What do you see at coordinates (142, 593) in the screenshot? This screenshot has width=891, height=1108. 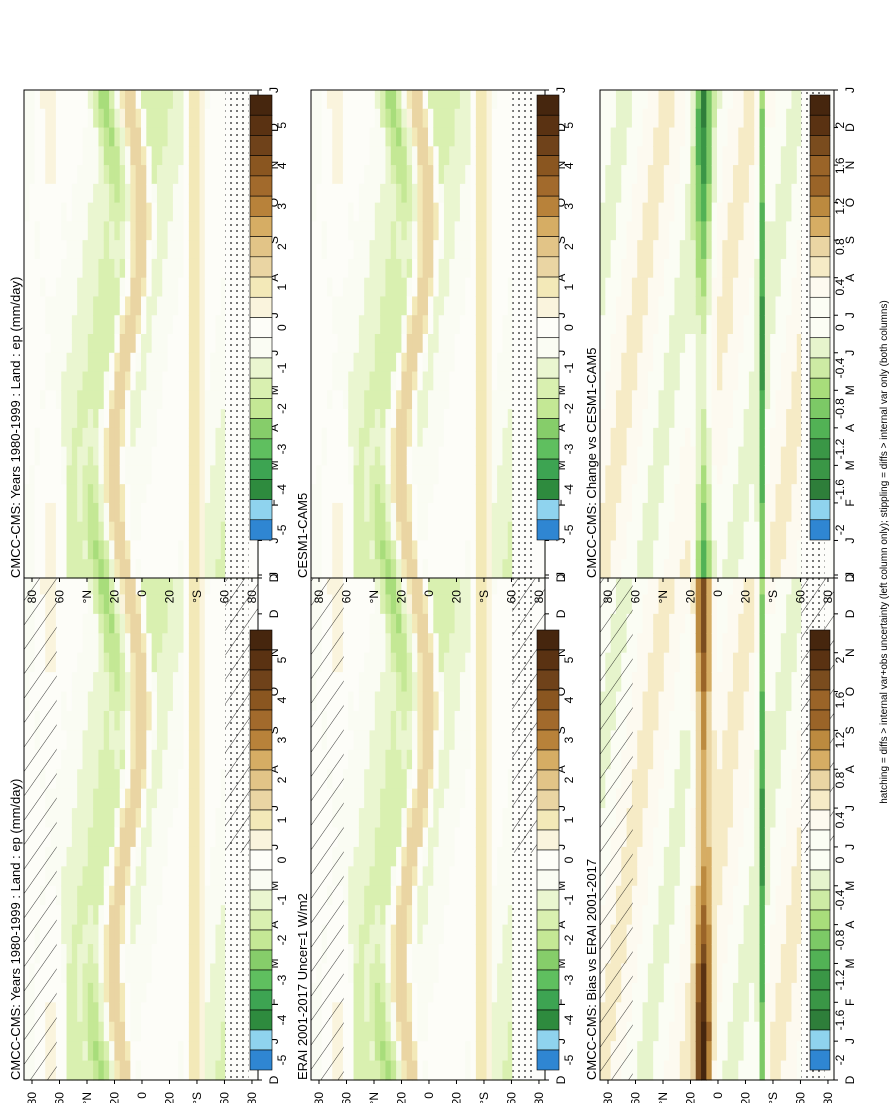 I see `lat-tick-label: 0` at bounding box center [142, 593].